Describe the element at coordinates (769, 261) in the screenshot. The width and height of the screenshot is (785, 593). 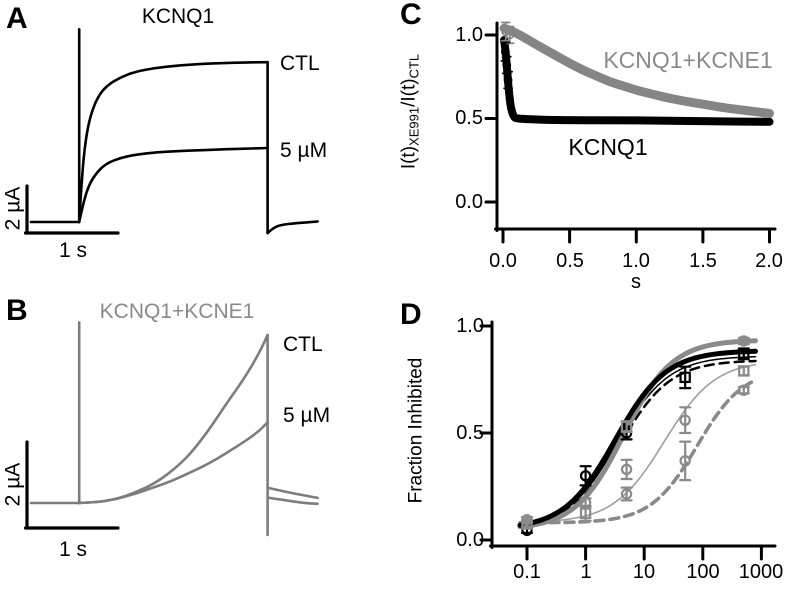
I see `panel-c-xtick-label: 2.0` at that location.